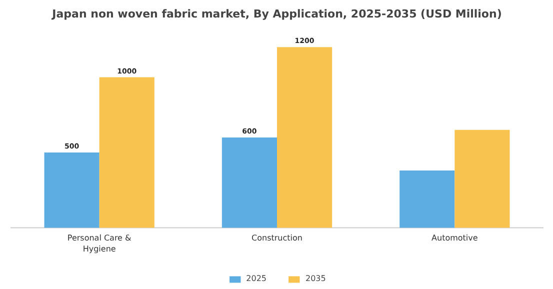 This screenshot has height=289, width=553. Describe the element at coordinates (455, 238) in the screenshot. I see `x-tick-label: Automotive` at that location.